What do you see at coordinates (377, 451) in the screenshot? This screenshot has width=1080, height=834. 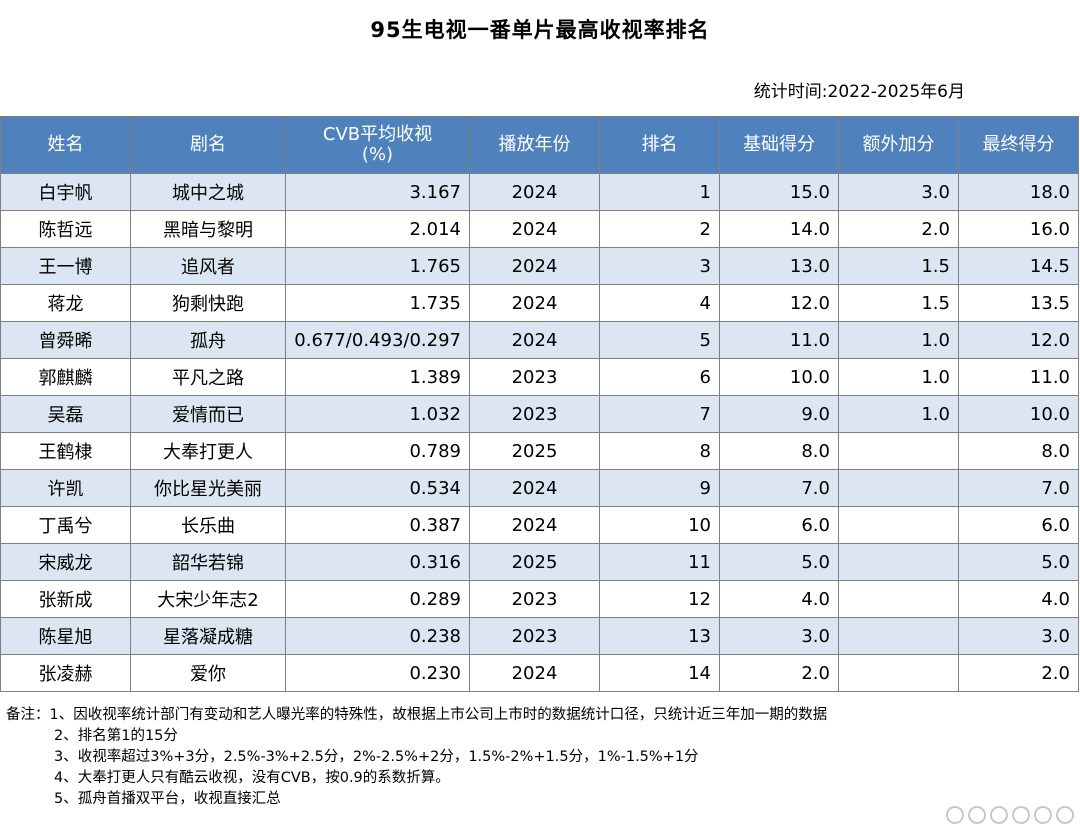 I see `cell-cvb: 0.789` at bounding box center [377, 451].